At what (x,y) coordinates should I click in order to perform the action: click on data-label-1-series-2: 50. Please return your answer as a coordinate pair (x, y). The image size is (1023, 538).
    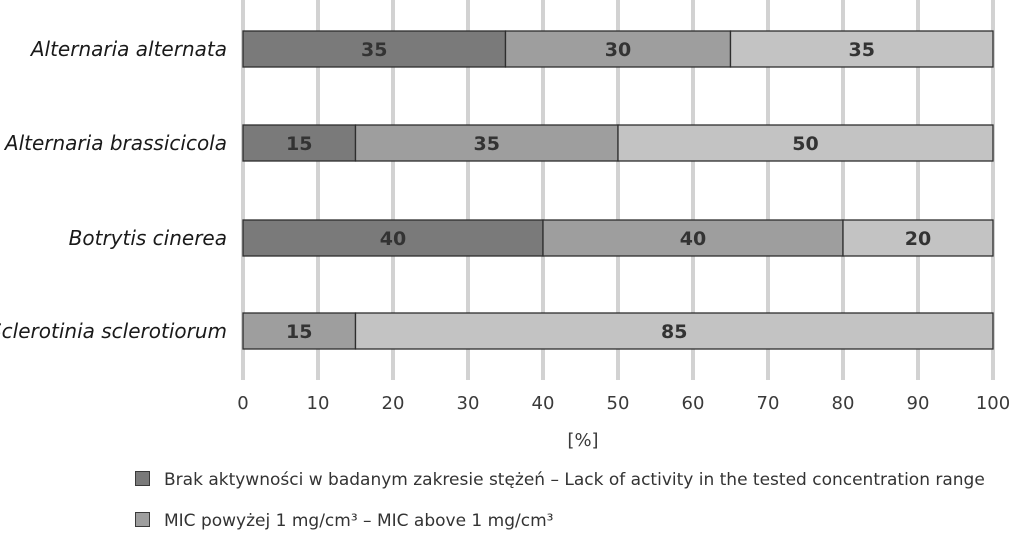
    Looking at the image, I should click on (805, 144).